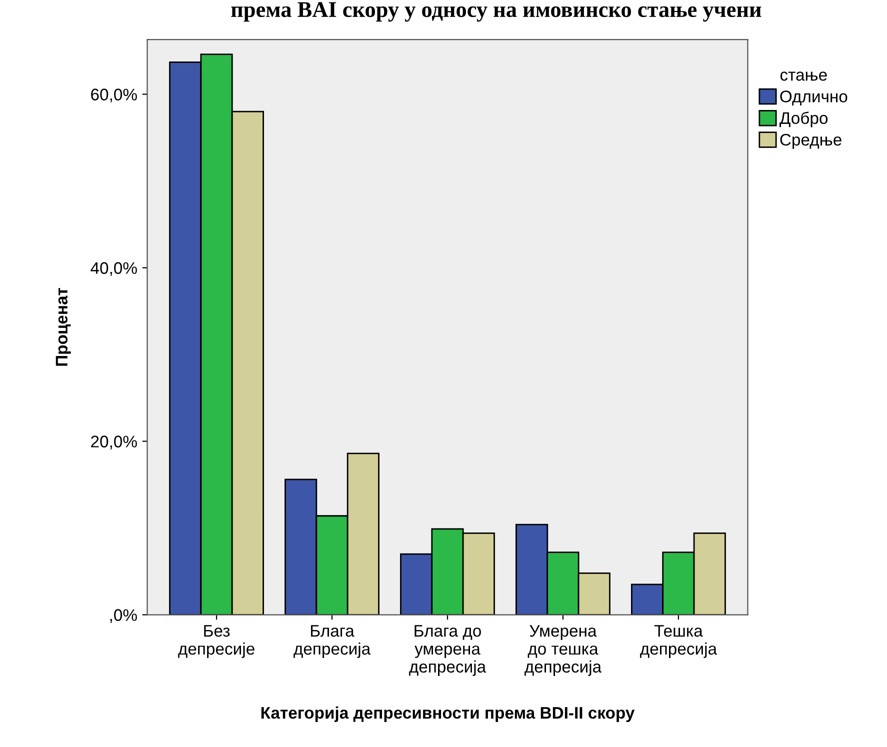 The width and height of the screenshot is (887, 747). What do you see at coordinates (814, 98) in the screenshot?
I see `legend-label: Одлично` at bounding box center [814, 98].